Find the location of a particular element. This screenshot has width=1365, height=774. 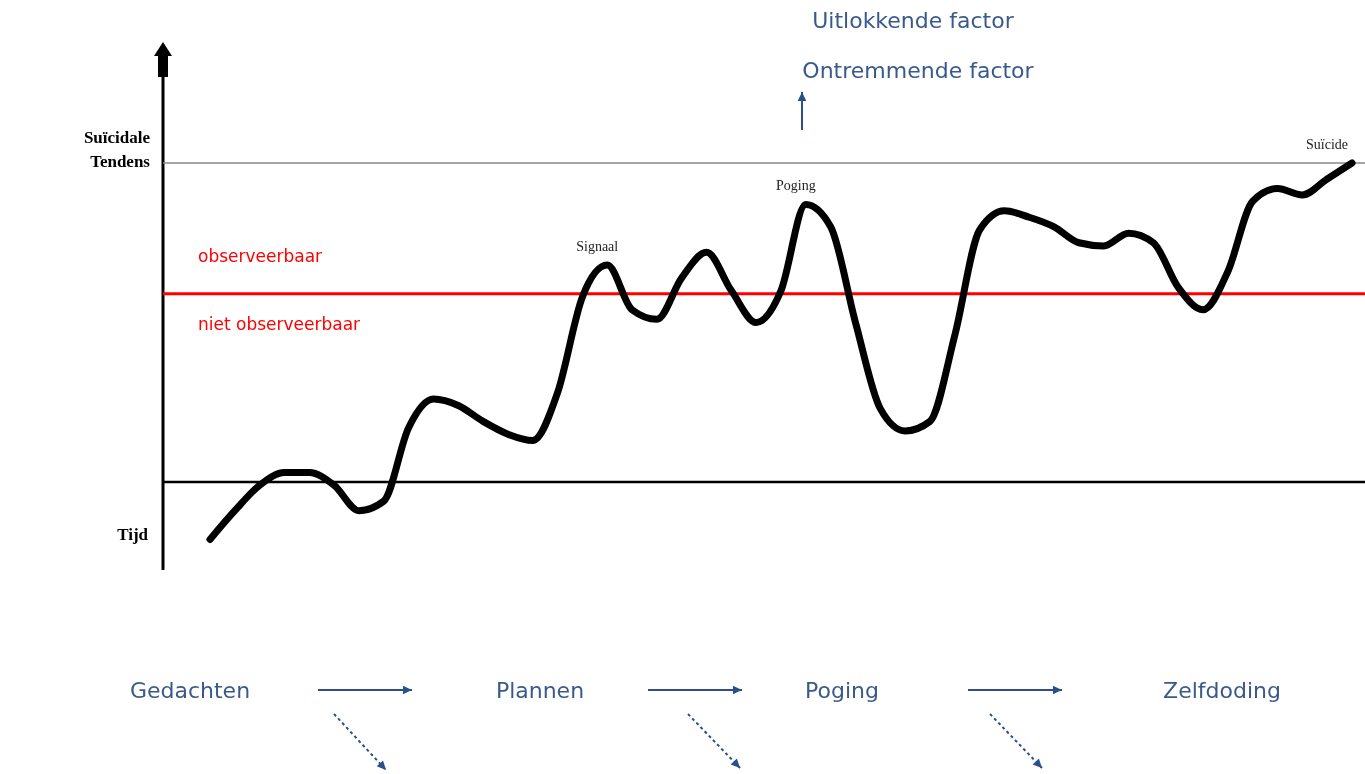

x-axis-title: Tijd is located at coordinates (133, 534).